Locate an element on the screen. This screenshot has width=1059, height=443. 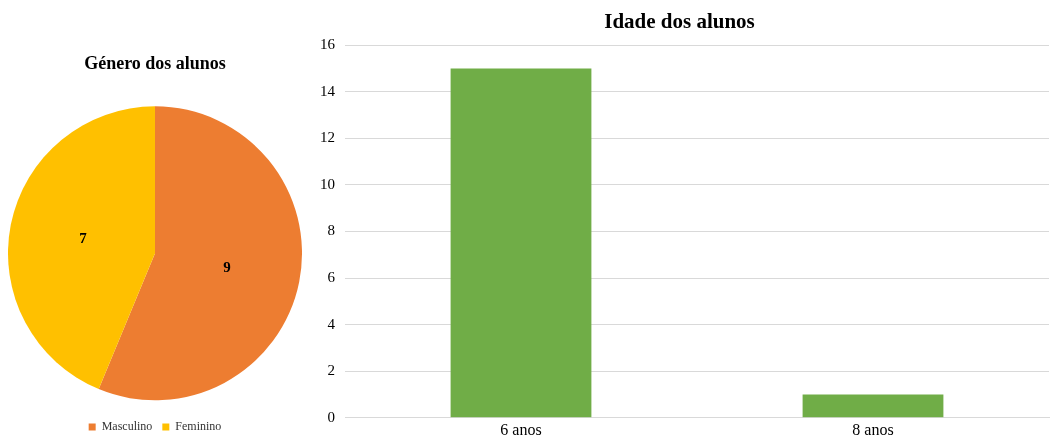
y-tick-label: 14 is located at coordinates (328, 90).